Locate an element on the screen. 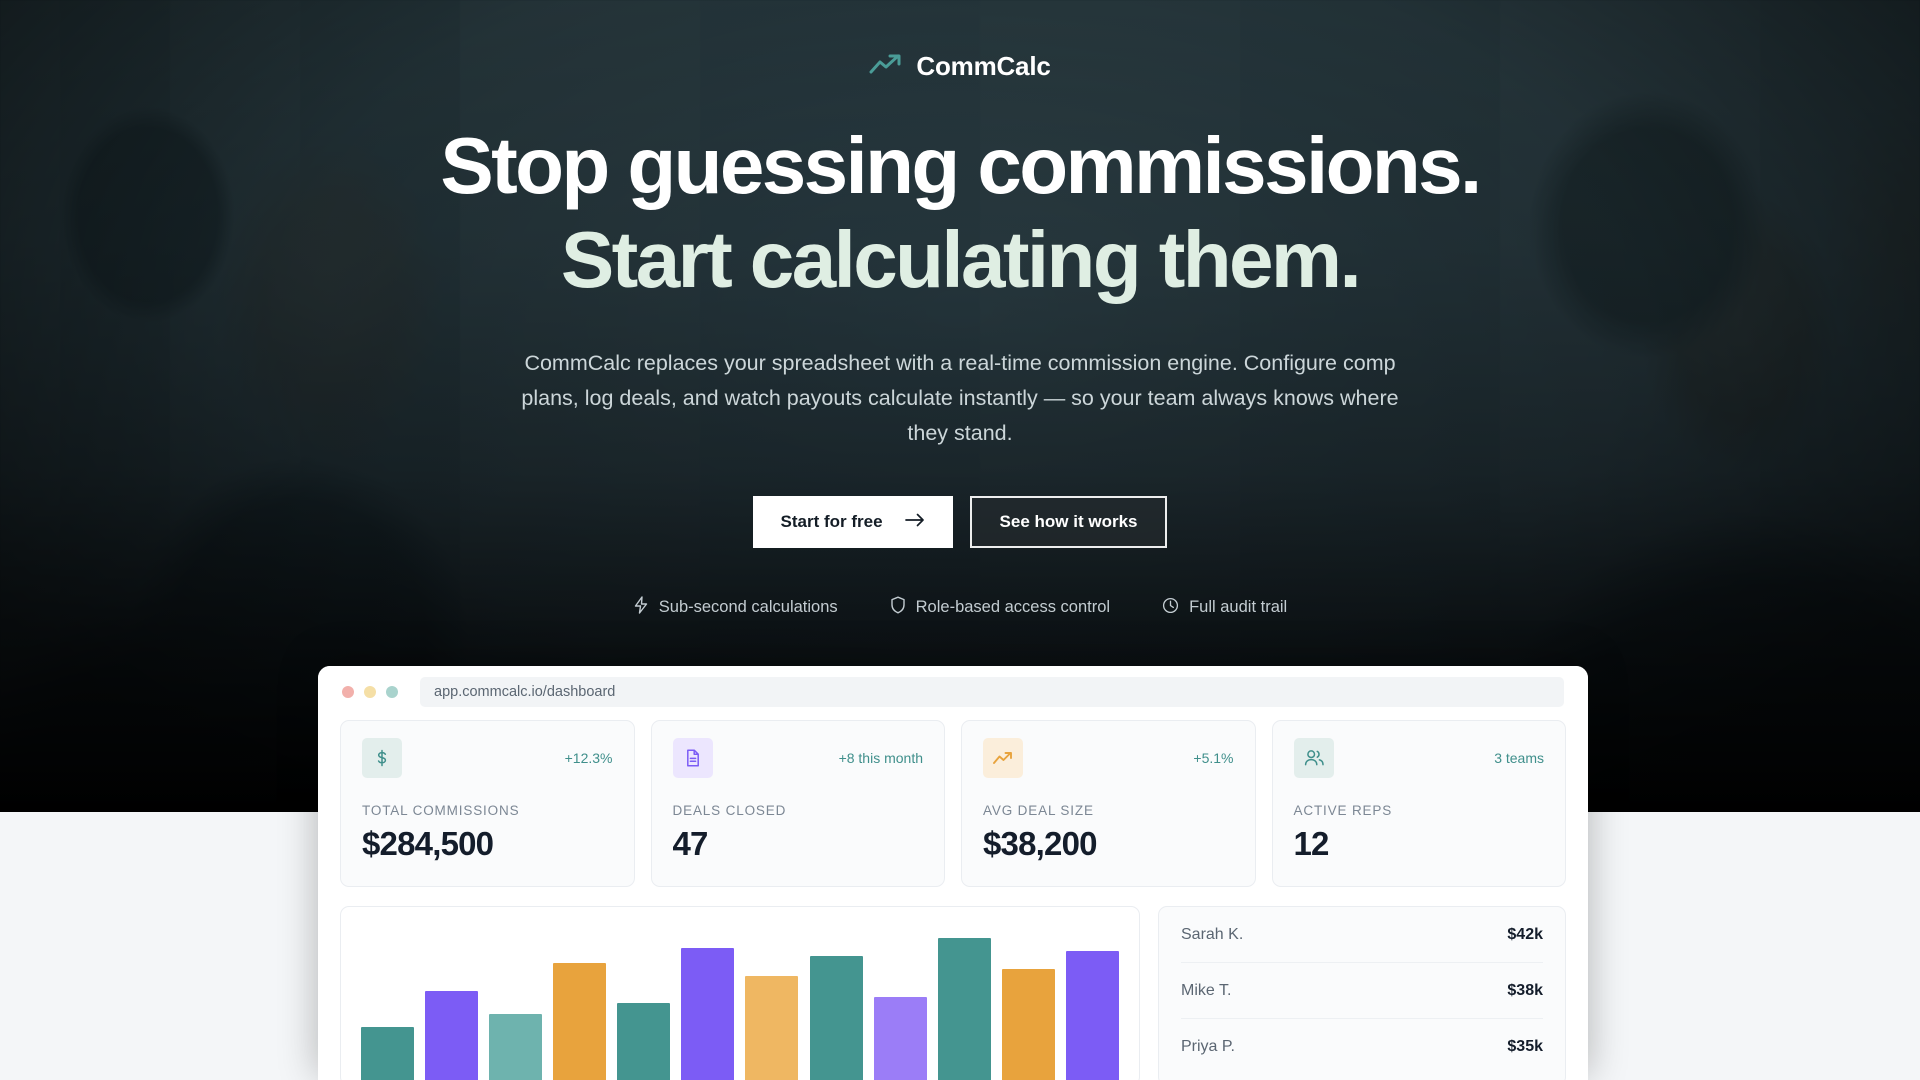 Image resolution: width=1920 pixels, height=1080 pixels. stat-card-active-reps: 3 teams ACTIVE REPS 12 is located at coordinates (1418, 803).